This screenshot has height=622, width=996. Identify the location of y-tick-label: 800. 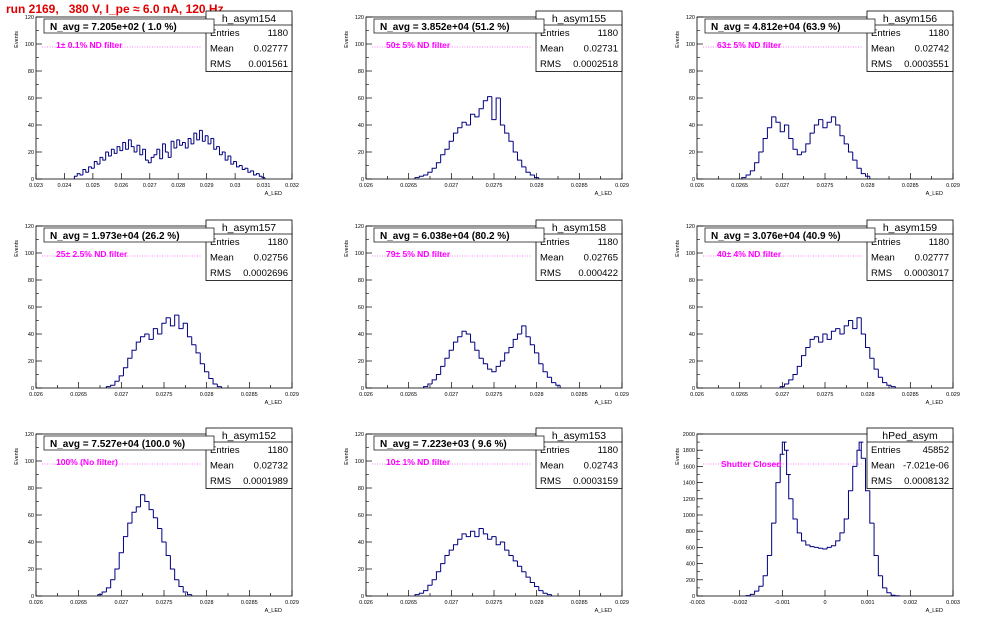
(690, 532).